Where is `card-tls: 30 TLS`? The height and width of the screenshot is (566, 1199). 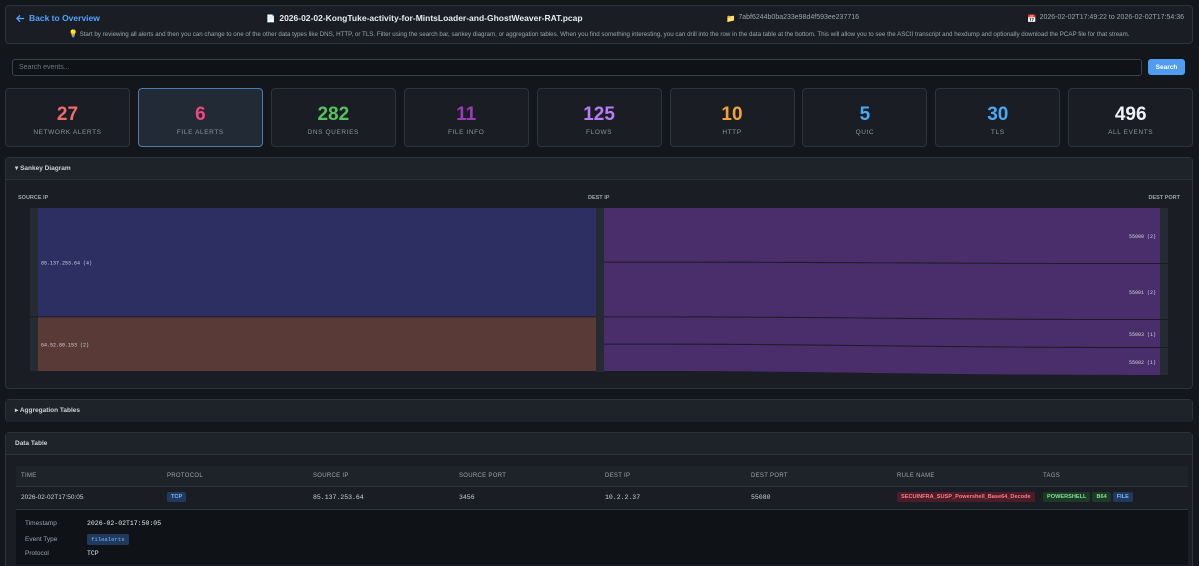
card-tls: 30 TLS is located at coordinates (998, 117).